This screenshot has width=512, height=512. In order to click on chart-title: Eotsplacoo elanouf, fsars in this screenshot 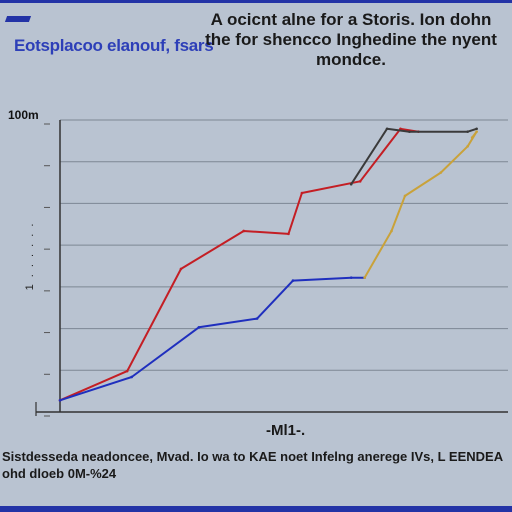, I will do `click(114, 45)`.